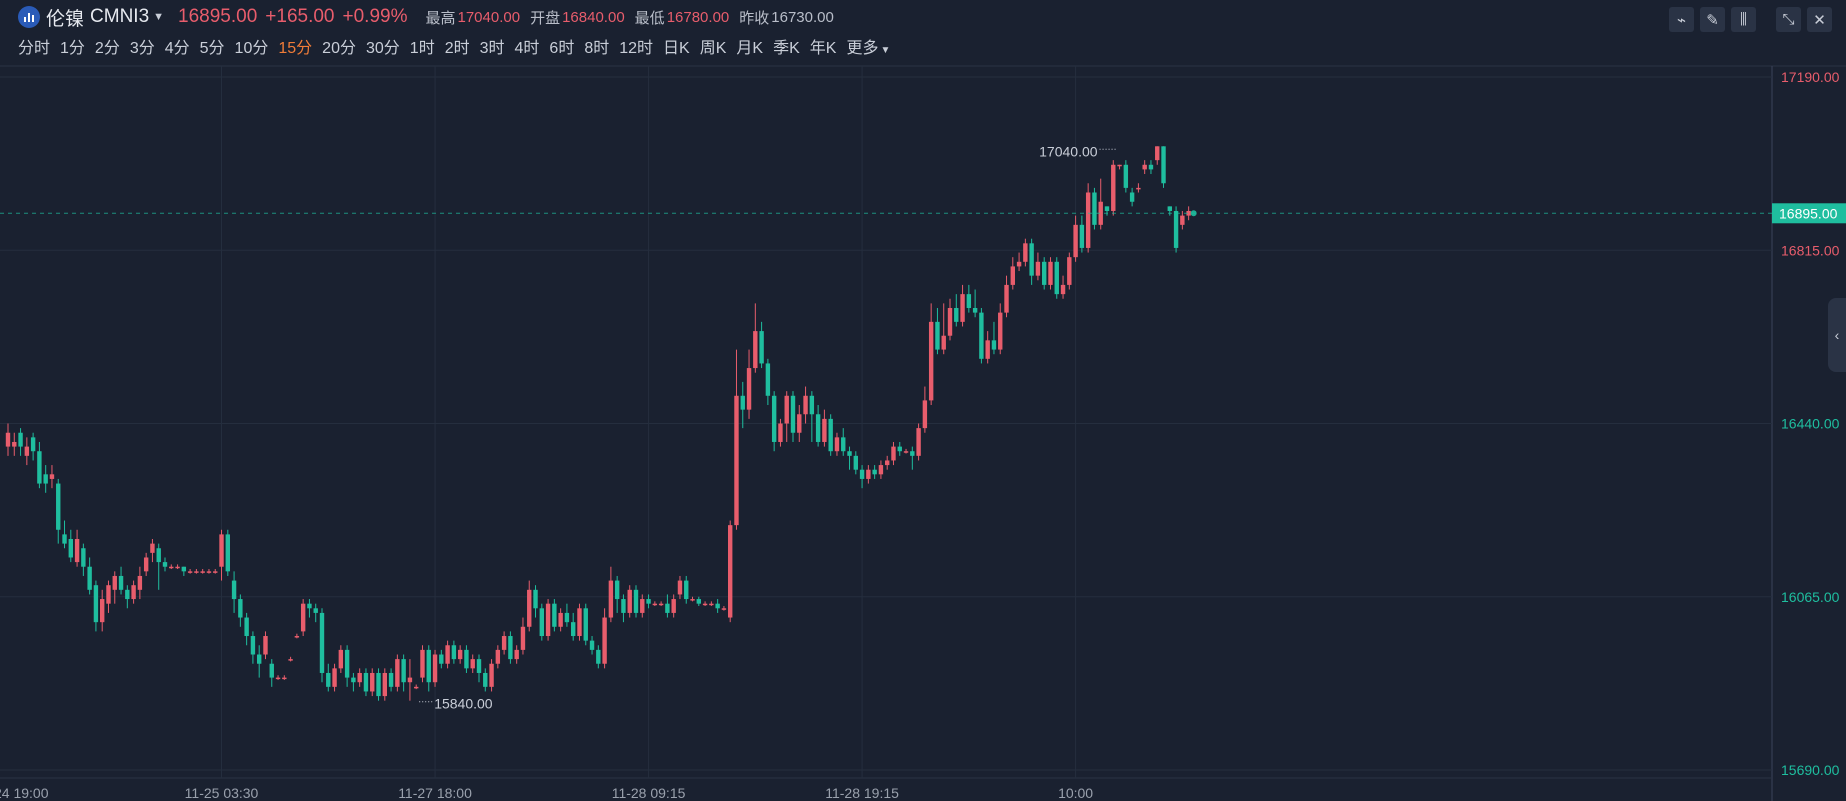  I want to click on y-tick-label: 16065.00, so click(1810, 597).